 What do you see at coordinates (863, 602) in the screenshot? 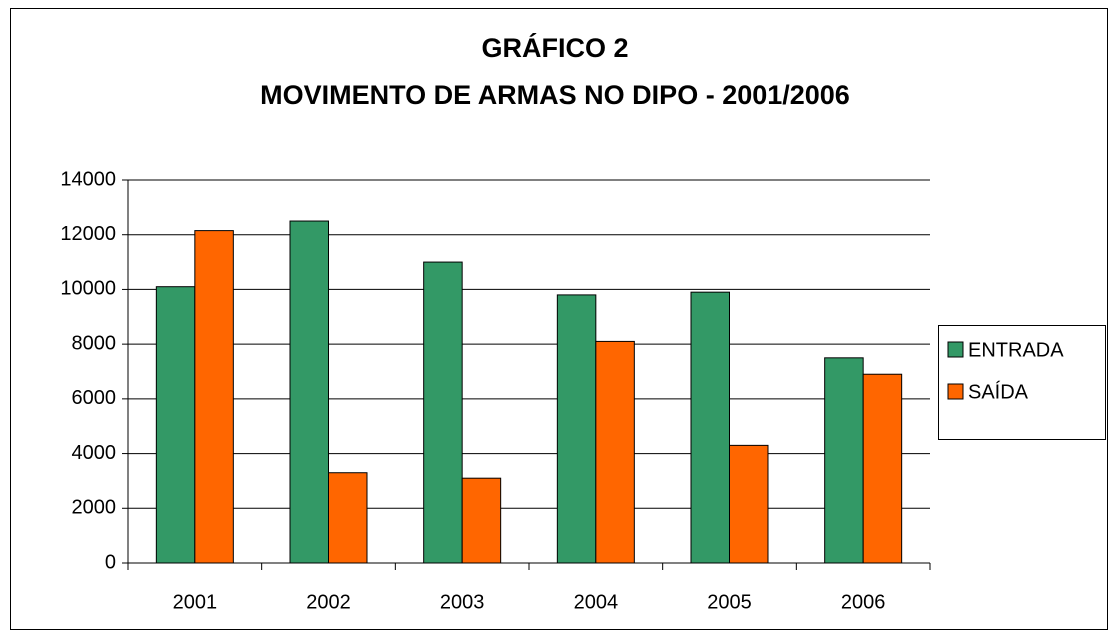
I see `x-tick-label: 2006` at bounding box center [863, 602].